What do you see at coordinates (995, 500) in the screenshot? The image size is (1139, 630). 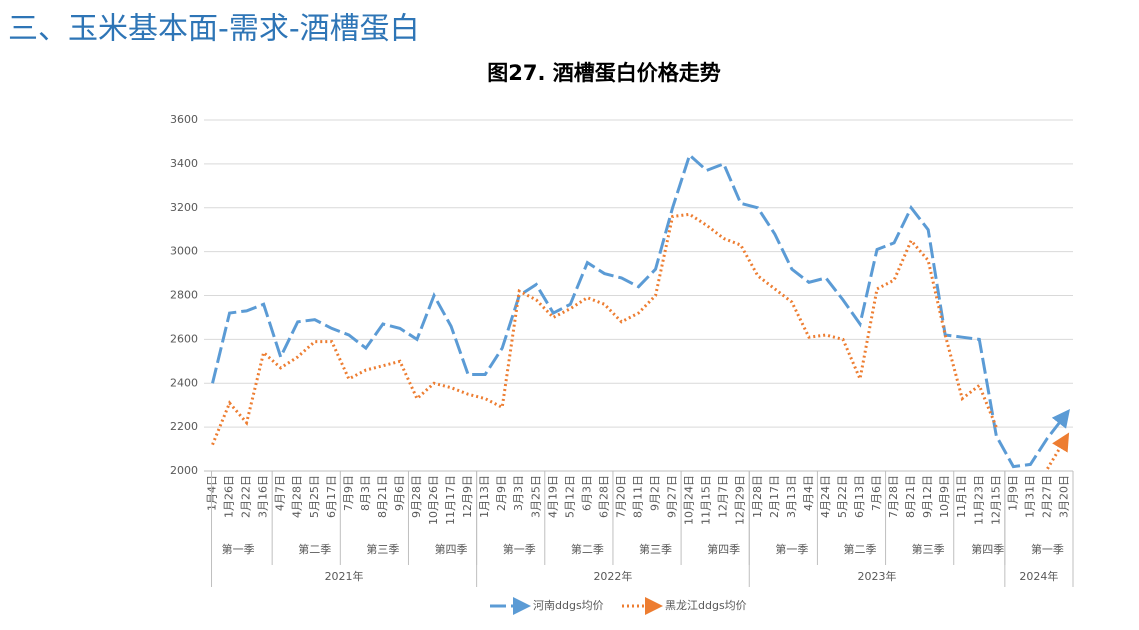 I see `x-tick-label: 12月15日` at bounding box center [995, 500].